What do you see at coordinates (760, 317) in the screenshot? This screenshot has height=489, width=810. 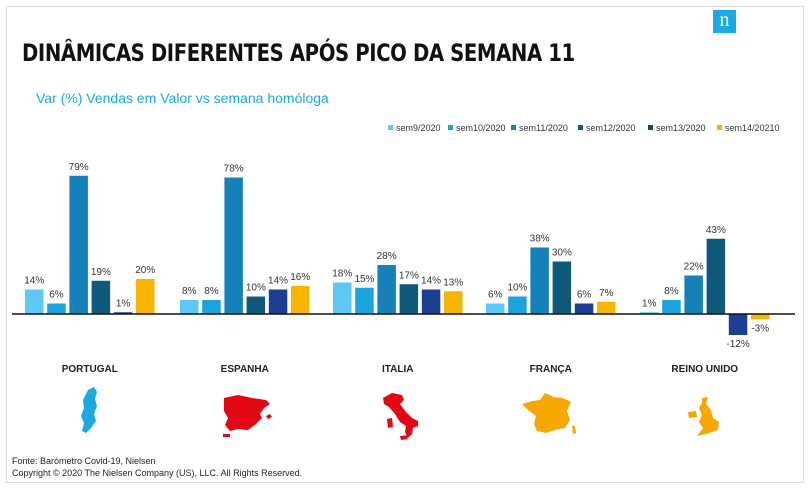 I see `bar-reino-unido-sem14/20210` at bounding box center [760, 317].